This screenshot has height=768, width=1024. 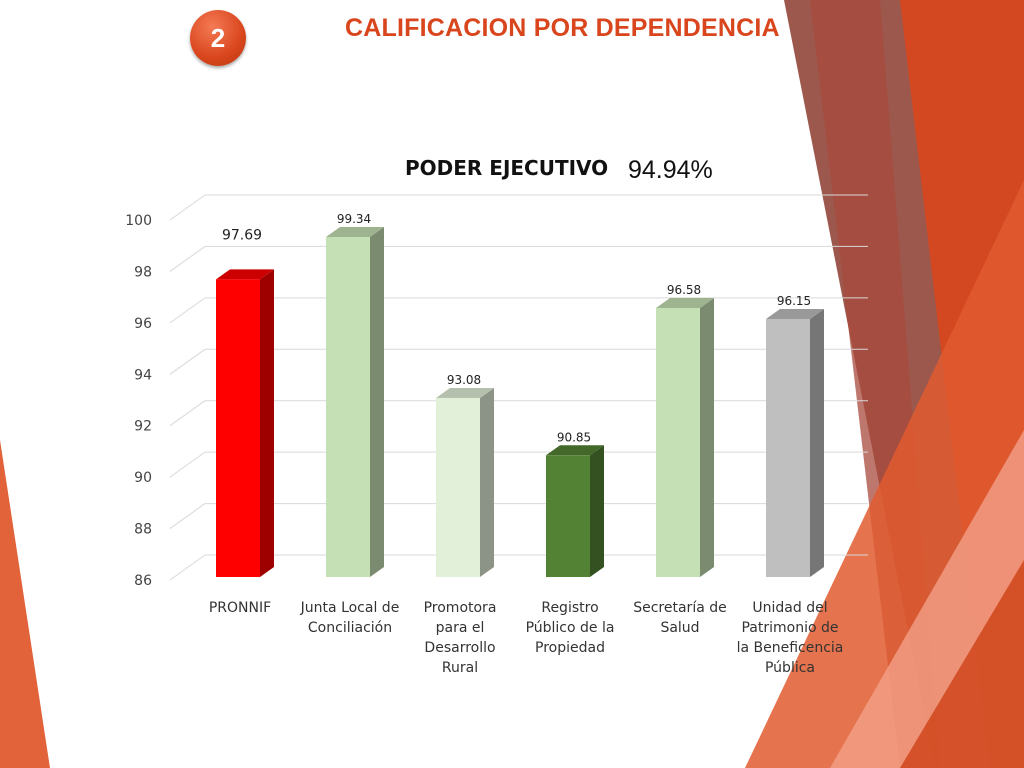 I want to click on x-tick-label: Conciliación, so click(x=350, y=628).